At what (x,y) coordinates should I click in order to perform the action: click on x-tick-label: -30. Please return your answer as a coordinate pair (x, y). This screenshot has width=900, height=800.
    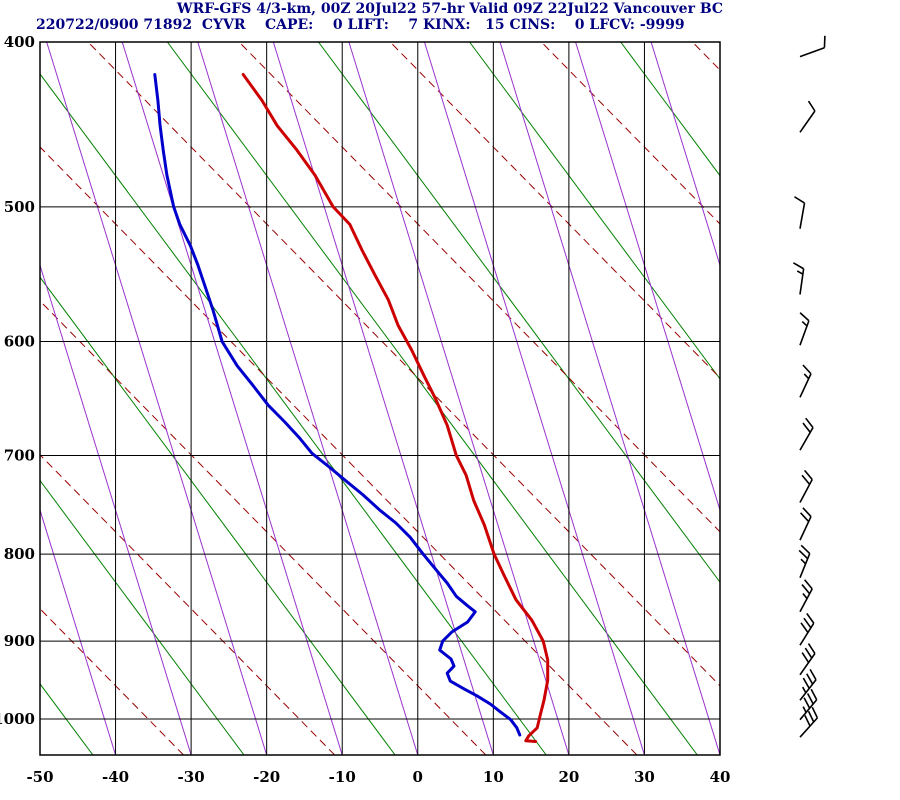
    Looking at the image, I should click on (191, 777).